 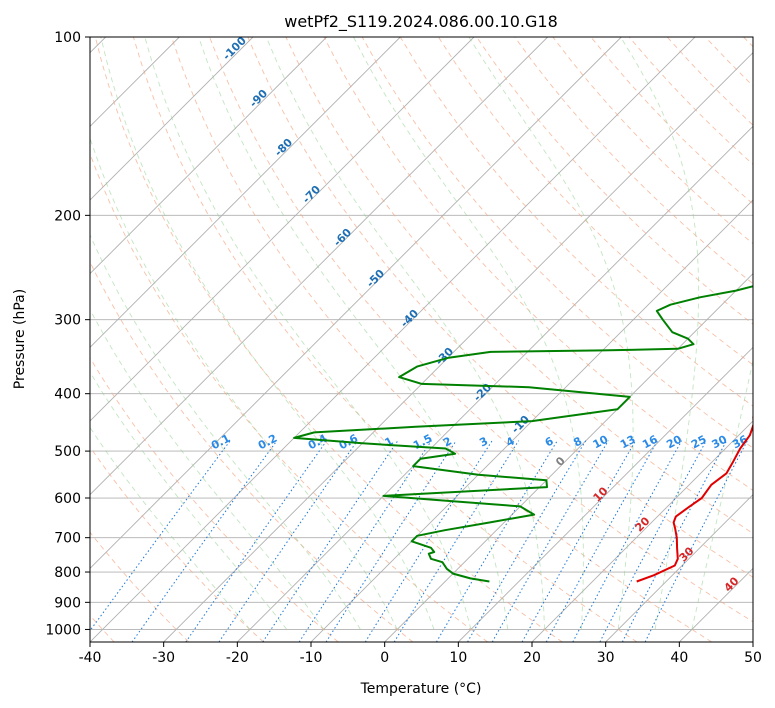 What do you see at coordinates (67, 334) in the screenshot?
I see `y-axis: 100 200 300 400 500 600 700 800 900 1000` at bounding box center [67, 334].